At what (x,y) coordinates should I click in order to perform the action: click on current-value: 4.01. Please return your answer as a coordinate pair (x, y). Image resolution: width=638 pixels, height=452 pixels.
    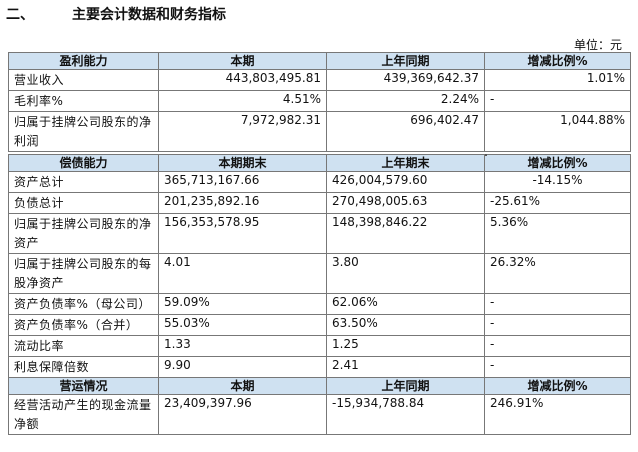
    Looking at the image, I should click on (242, 273).